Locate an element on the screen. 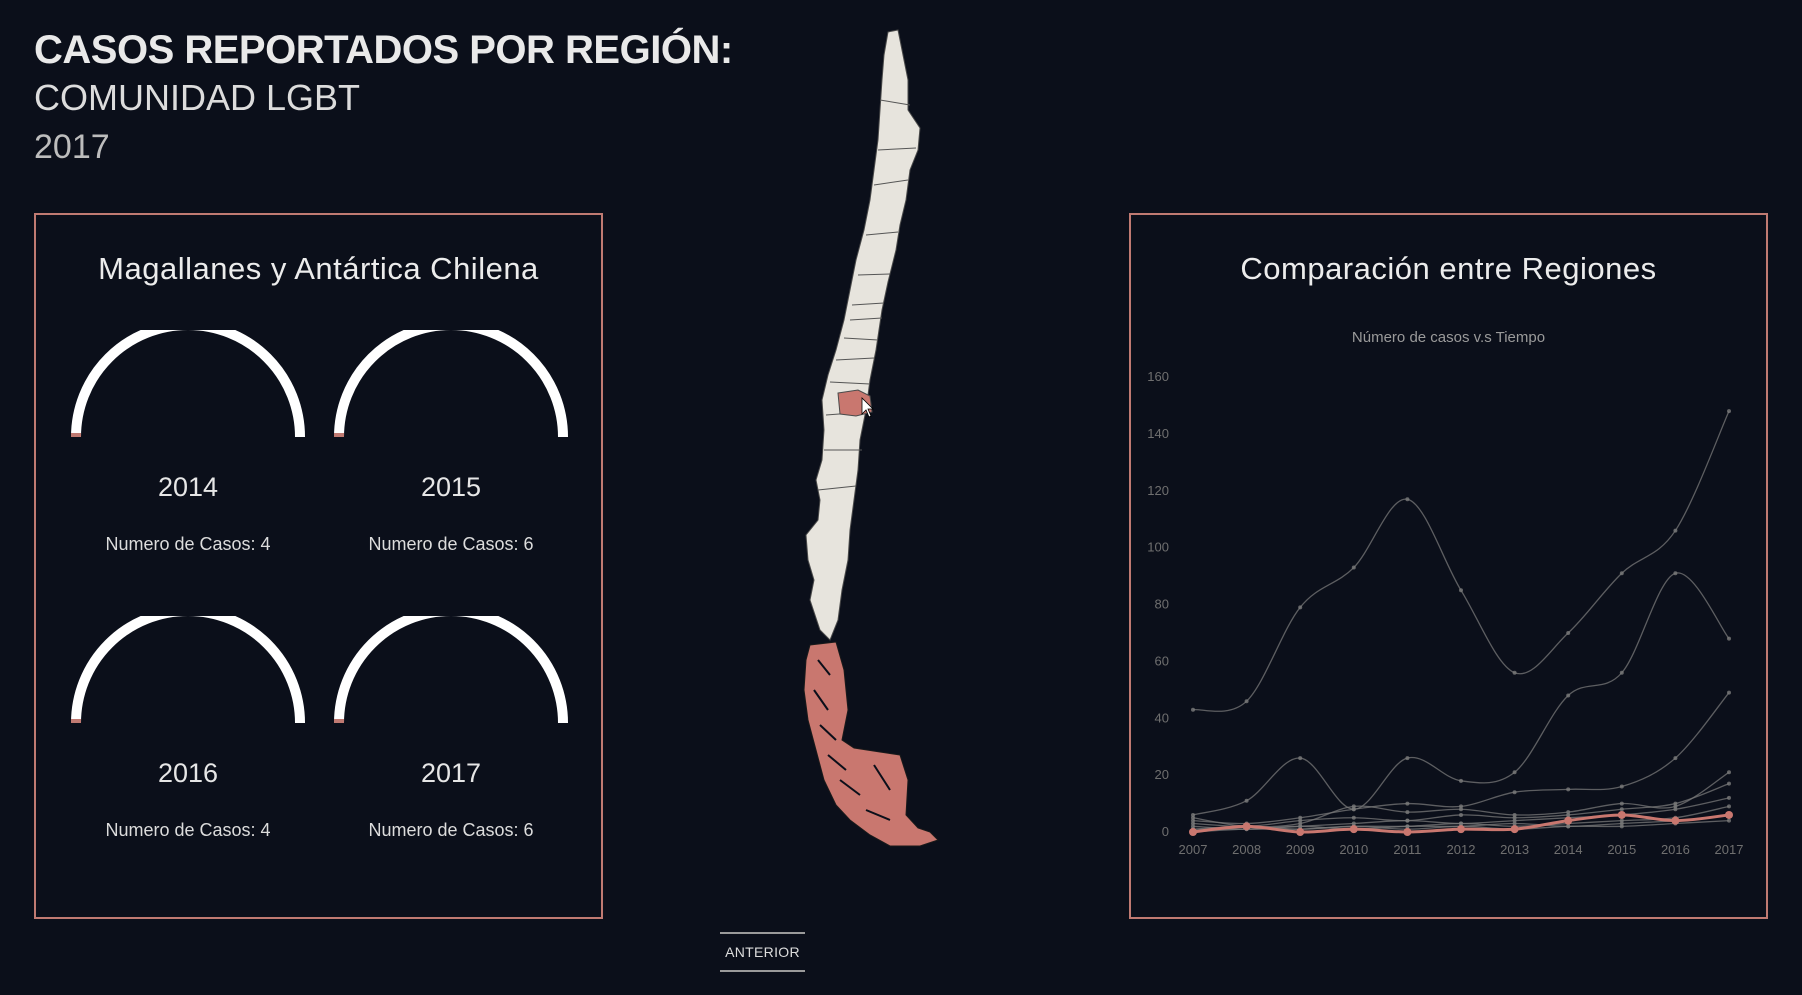  map-region-shape is located at coordinates (863, 335).